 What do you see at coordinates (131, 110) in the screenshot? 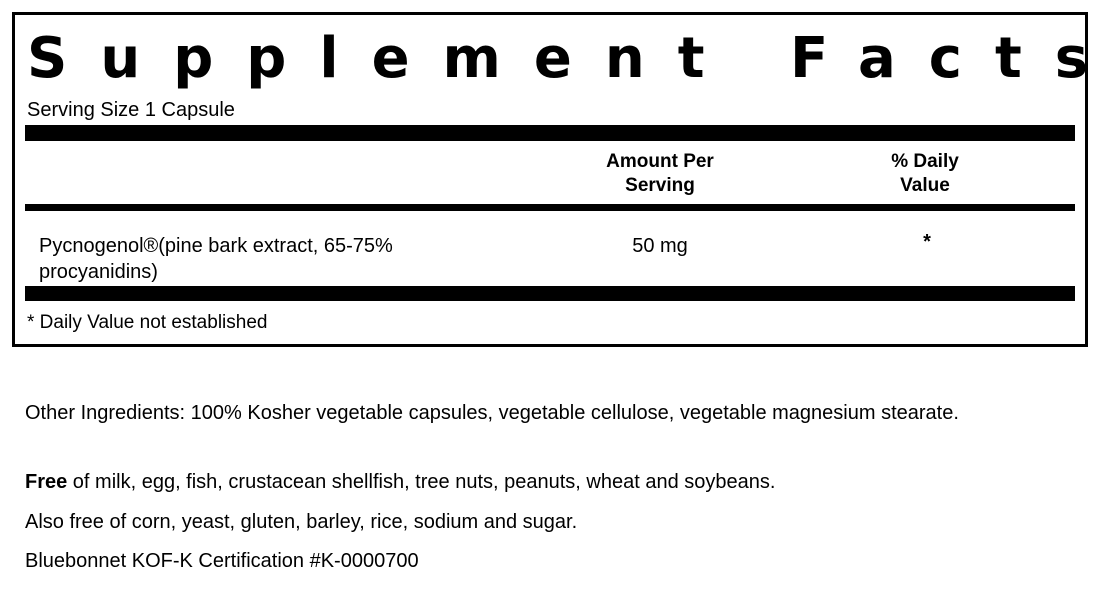
I see `serving-size: Serving Size 1 Capsule` at bounding box center [131, 110].